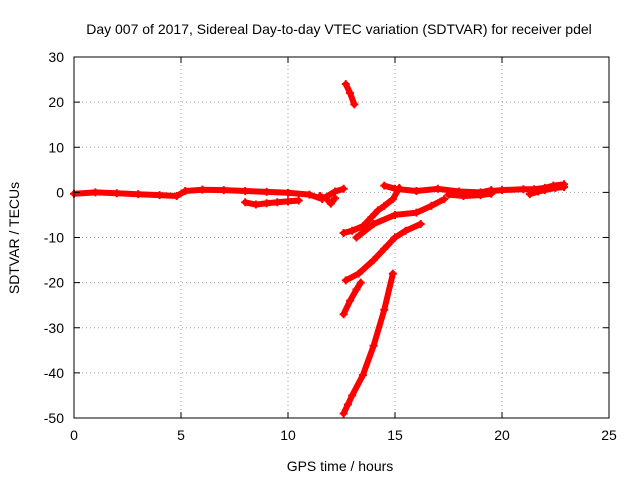 This screenshot has width=640, height=480. Describe the element at coordinates (609, 435) in the screenshot. I see `x-tick-label: 25` at that location.